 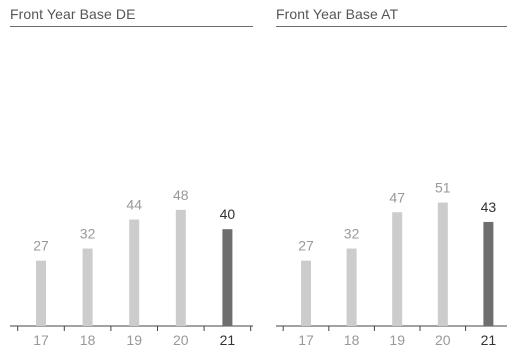 What do you see at coordinates (443, 188) in the screenshot?
I see `value-label-20: 51` at bounding box center [443, 188].